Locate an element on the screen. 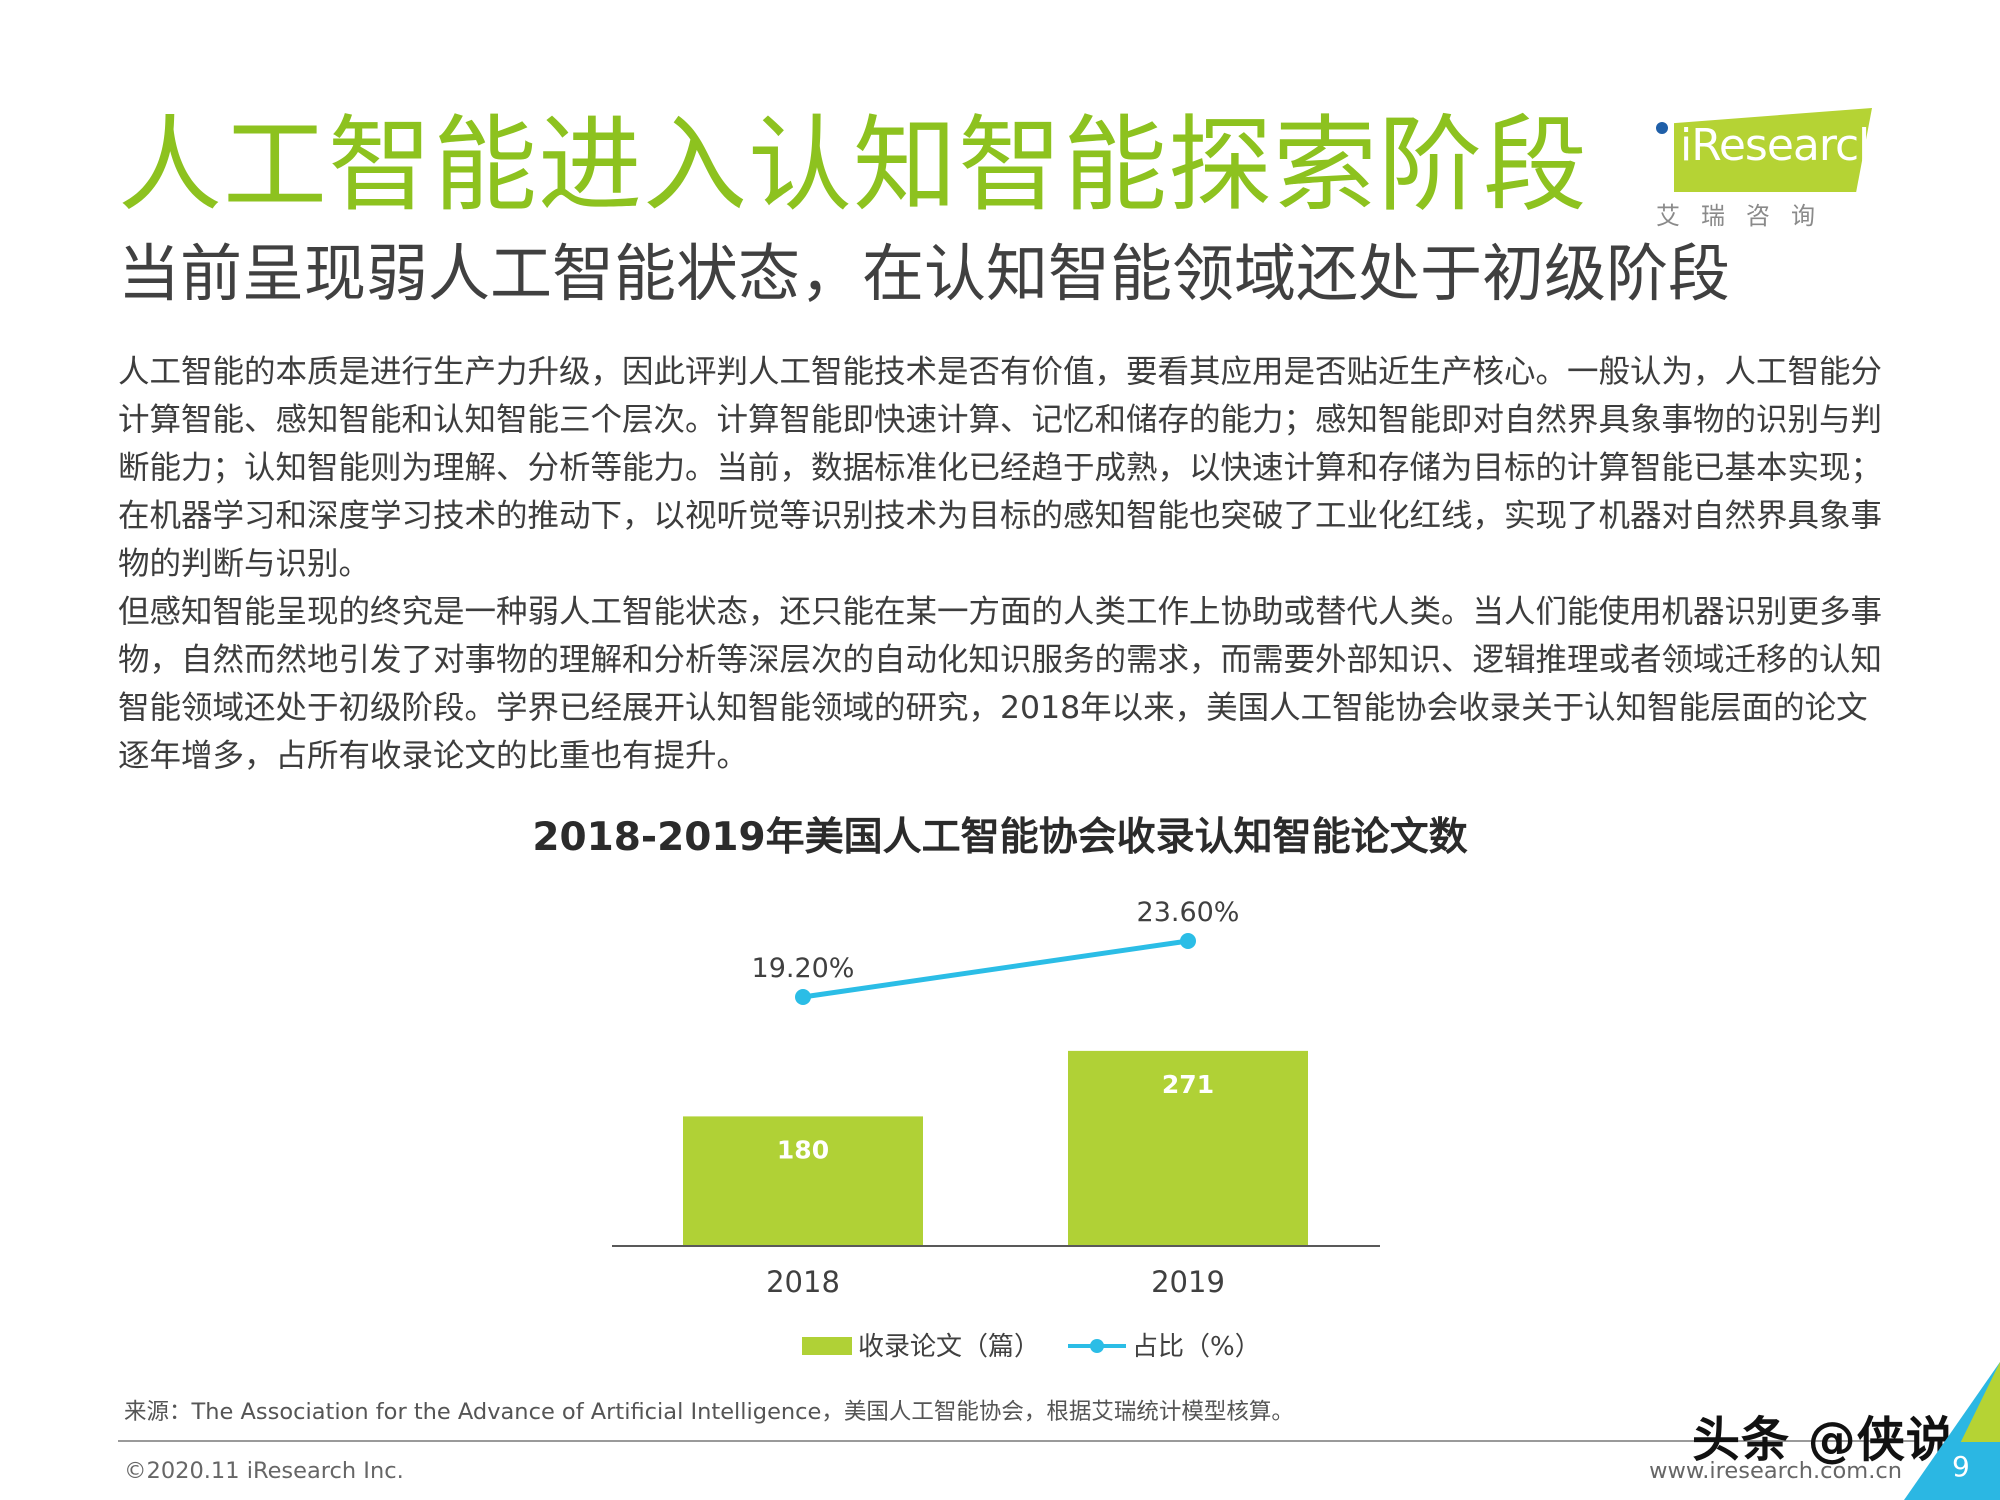 The height and width of the screenshot is (1500, 2000). legend-bar-swatch is located at coordinates (827, 1346).